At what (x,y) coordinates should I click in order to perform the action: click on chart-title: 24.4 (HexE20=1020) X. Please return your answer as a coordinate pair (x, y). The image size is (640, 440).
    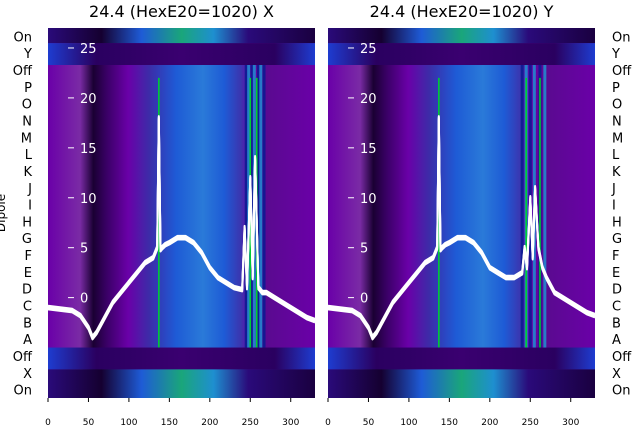
    Looking at the image, I should click on (181, 11).